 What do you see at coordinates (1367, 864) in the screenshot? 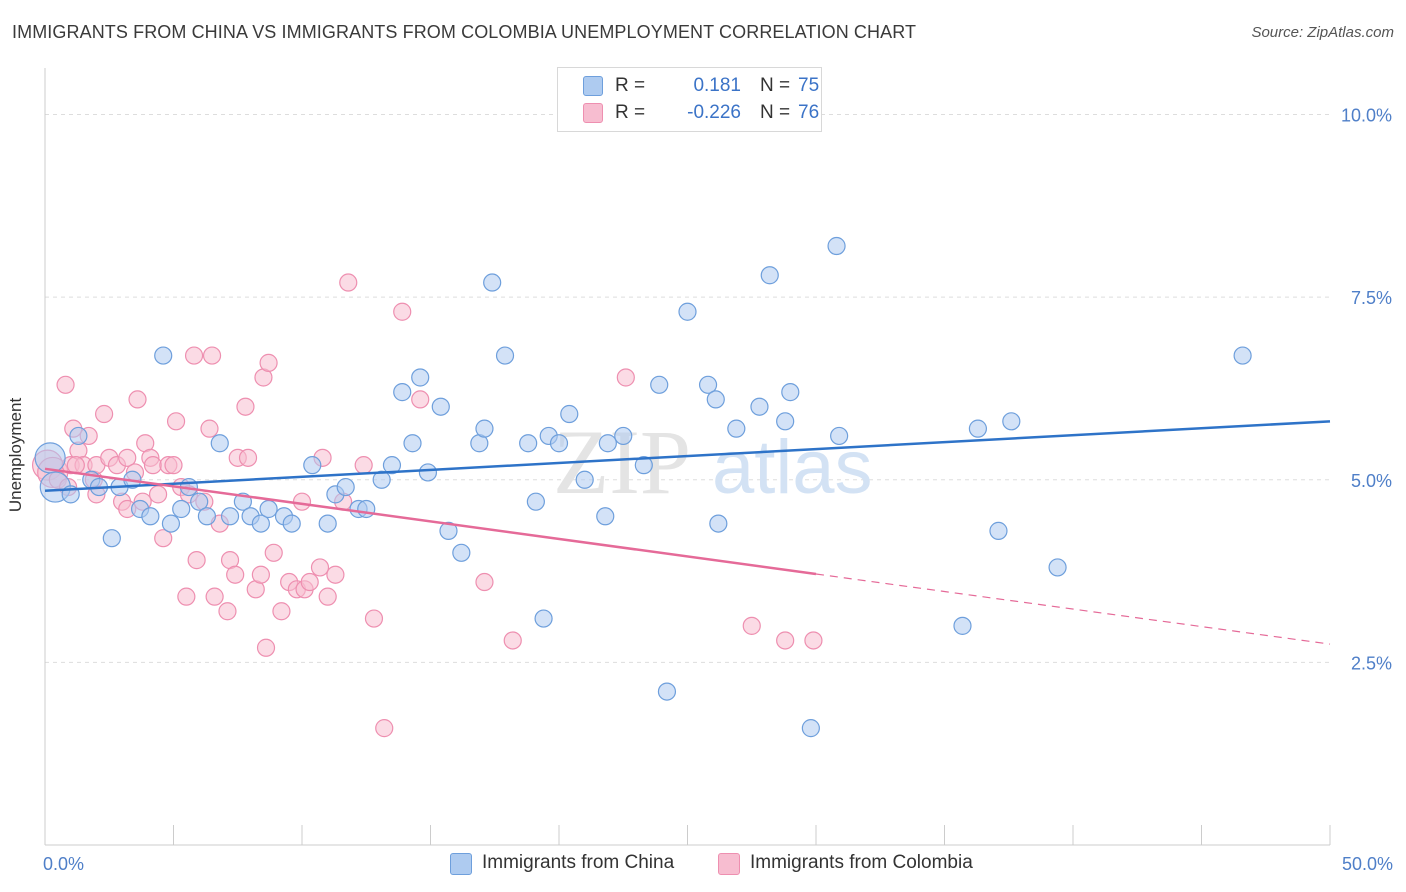
I see `x-tick-label-1: 50.0%` at bounding box center [1367, 864].